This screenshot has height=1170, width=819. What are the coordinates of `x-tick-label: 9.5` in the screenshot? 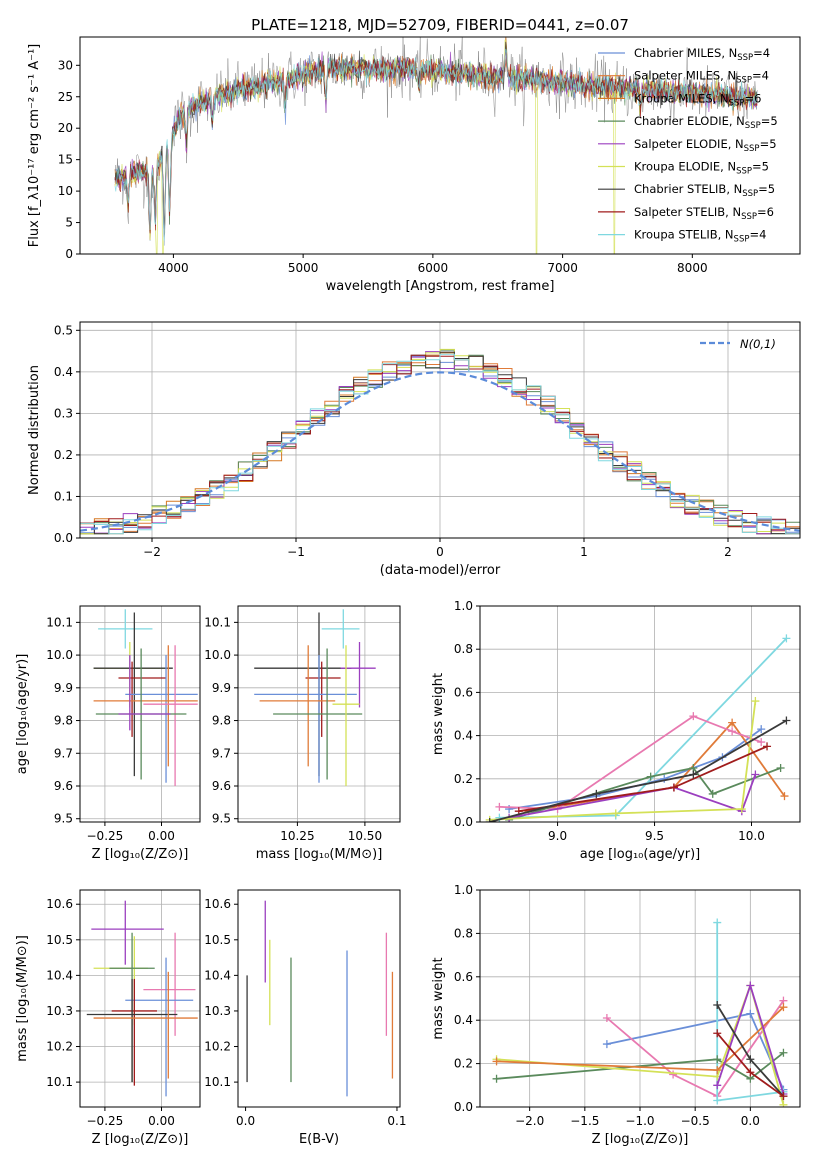 It's located at (654, 836).